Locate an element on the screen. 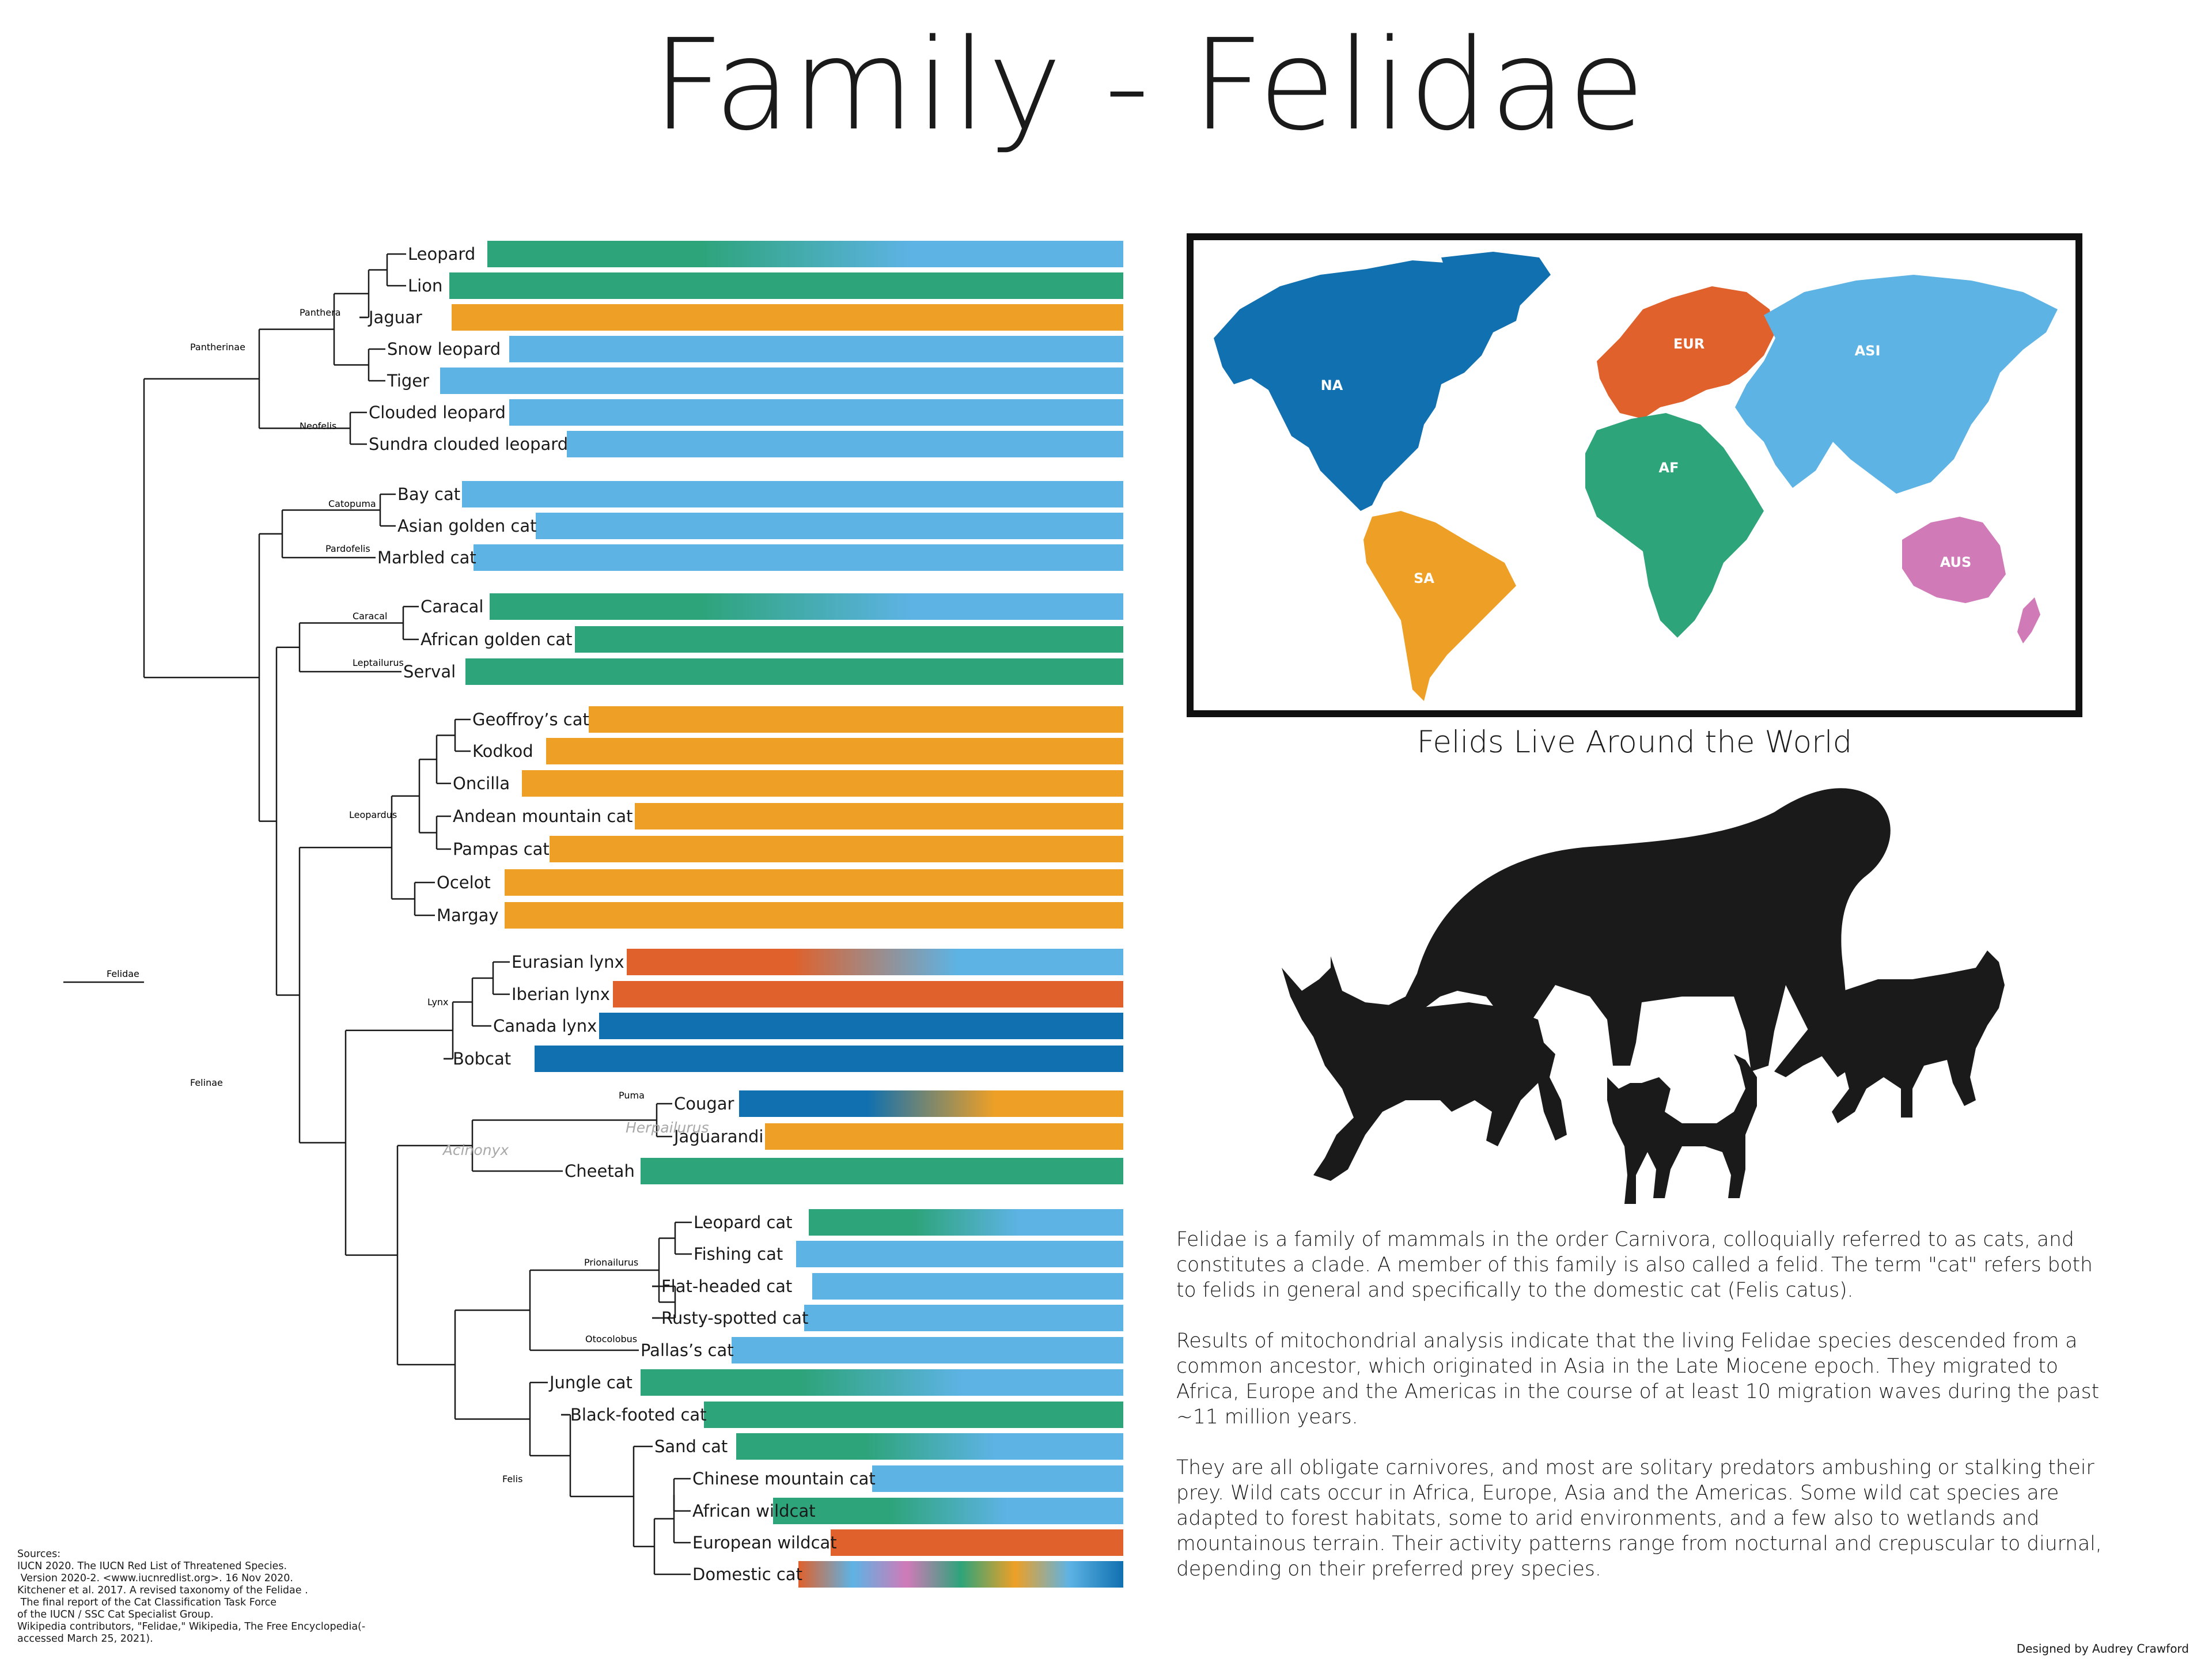  gen: Pardofelis is located at coordinates (347, 548).